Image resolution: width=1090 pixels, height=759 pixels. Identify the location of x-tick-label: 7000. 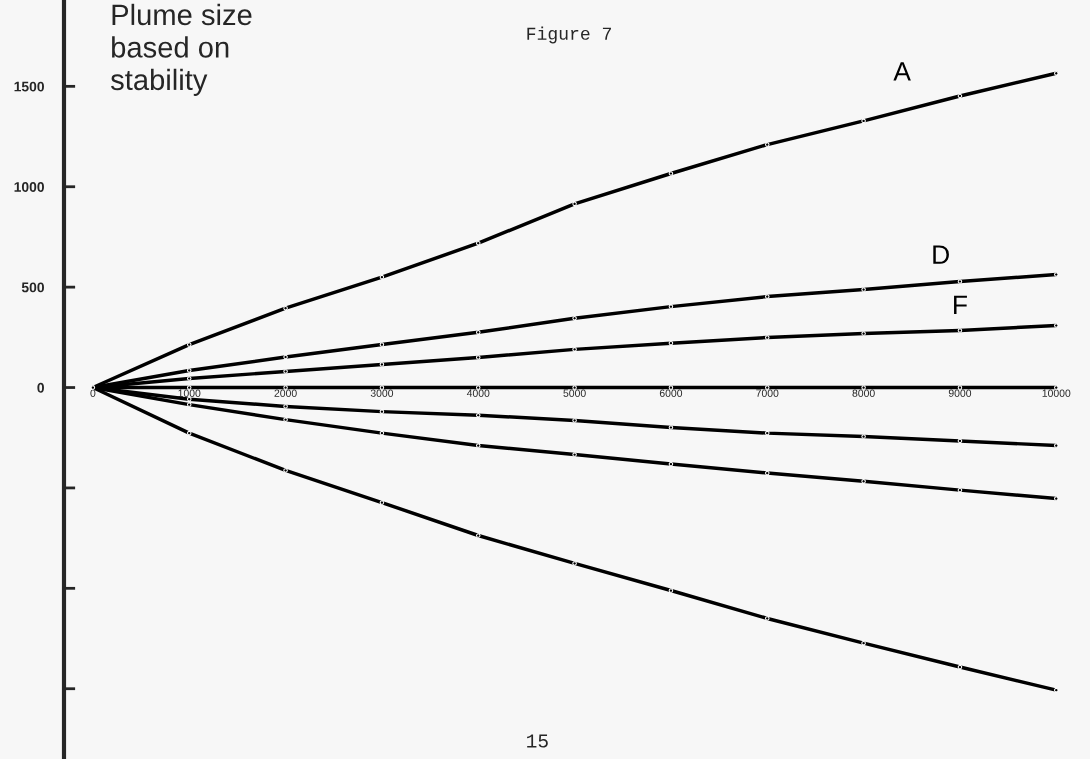
(767, 393).